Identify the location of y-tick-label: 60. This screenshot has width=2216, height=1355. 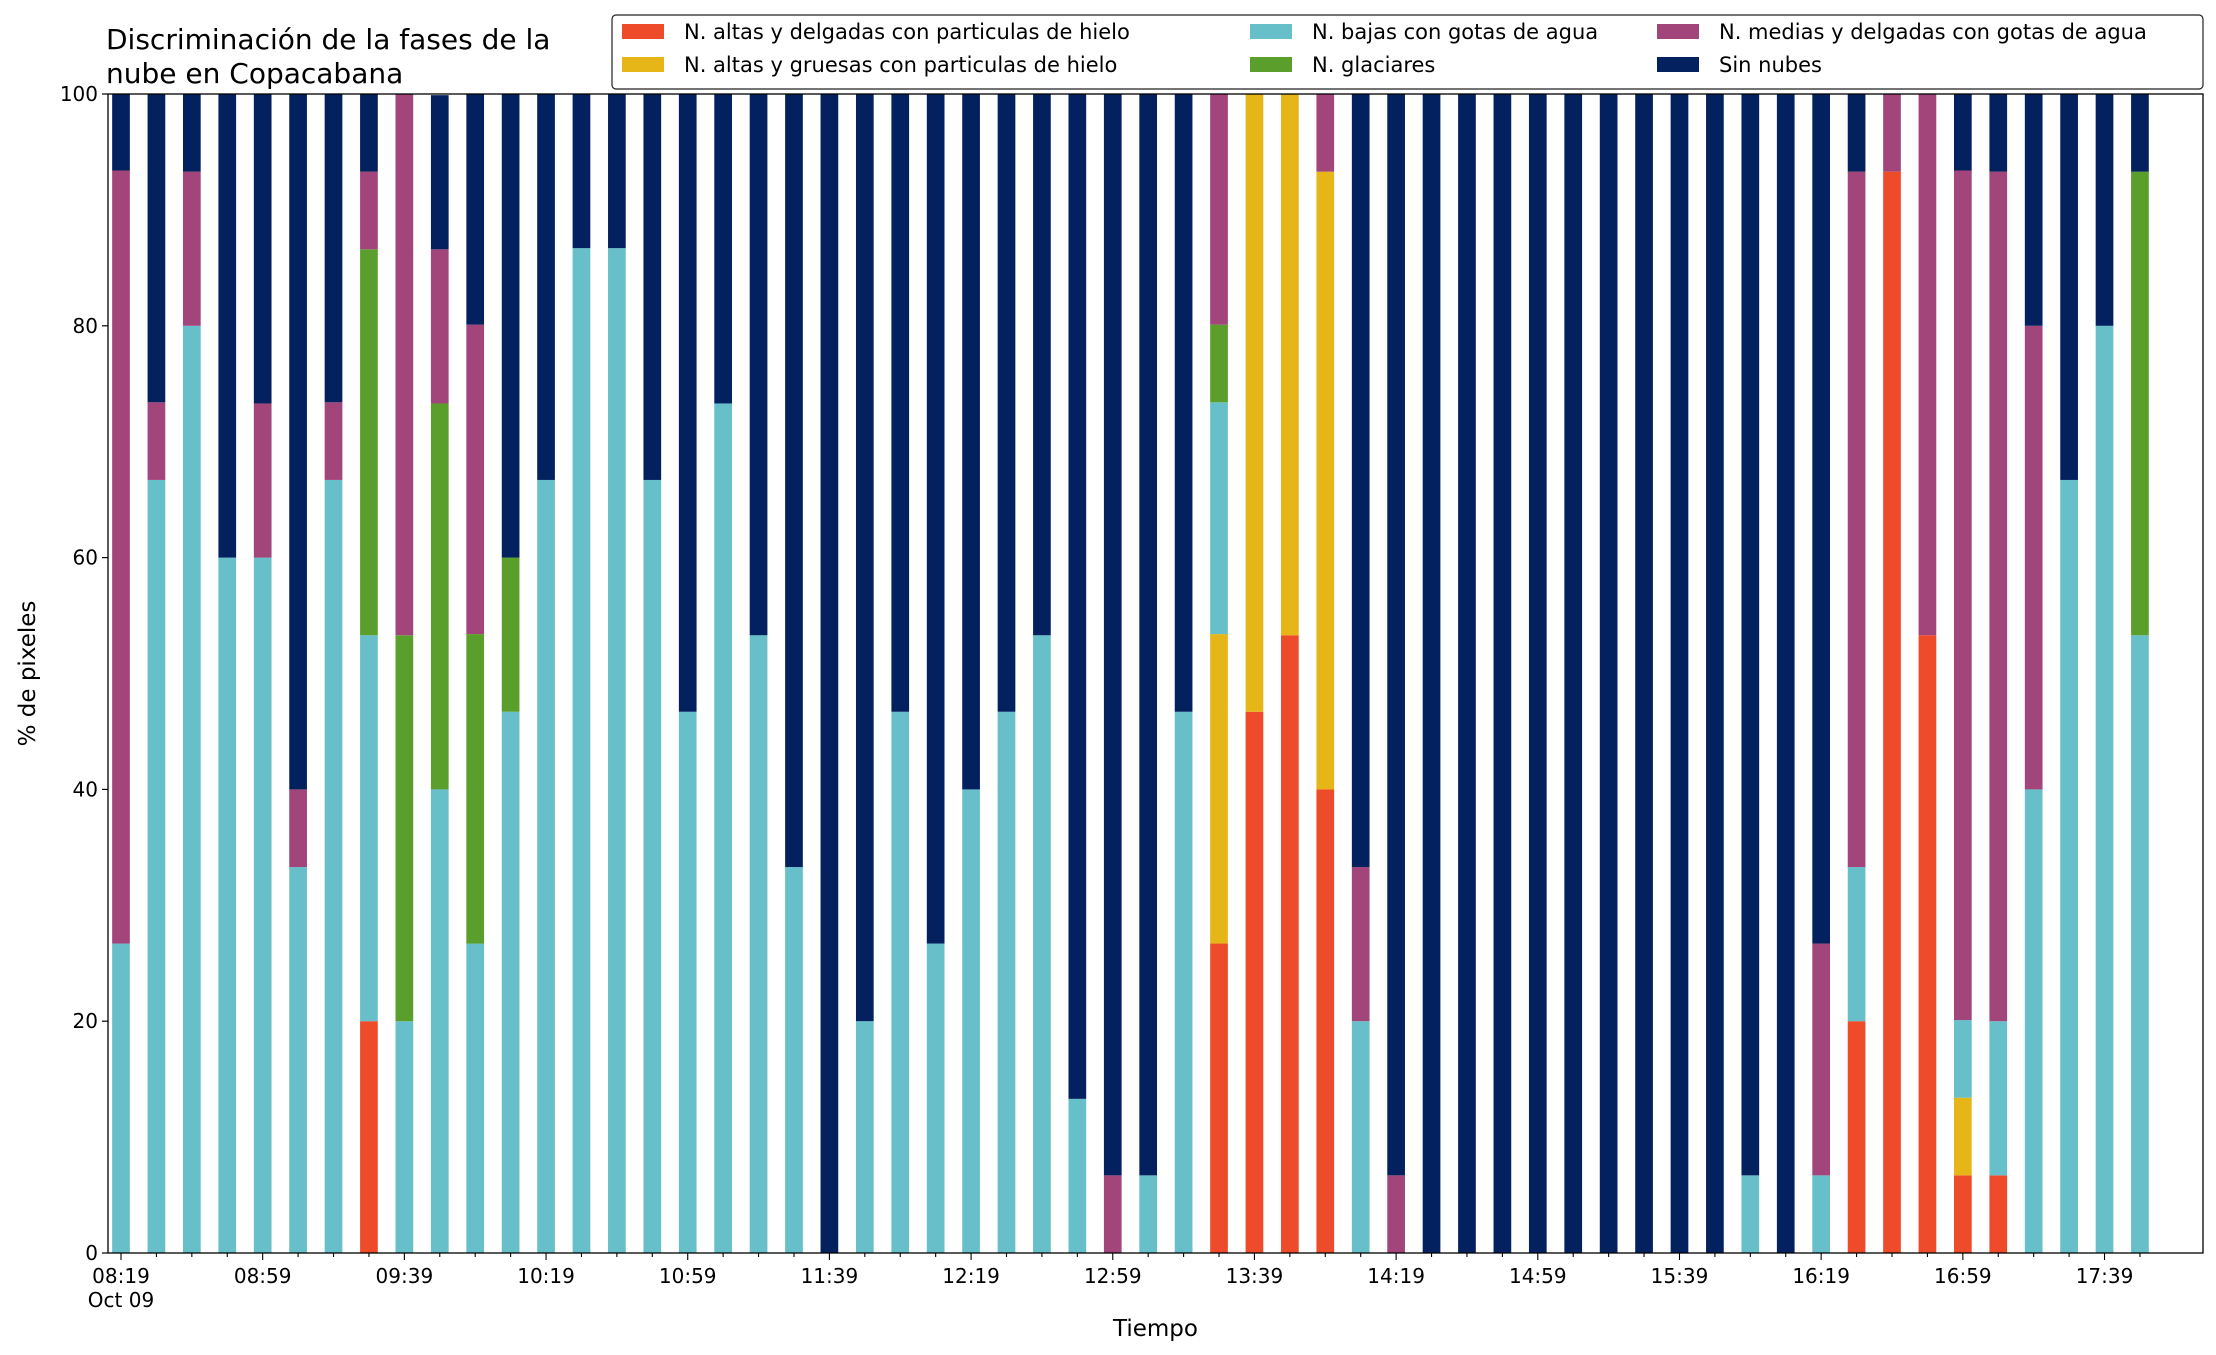
(85, 558).